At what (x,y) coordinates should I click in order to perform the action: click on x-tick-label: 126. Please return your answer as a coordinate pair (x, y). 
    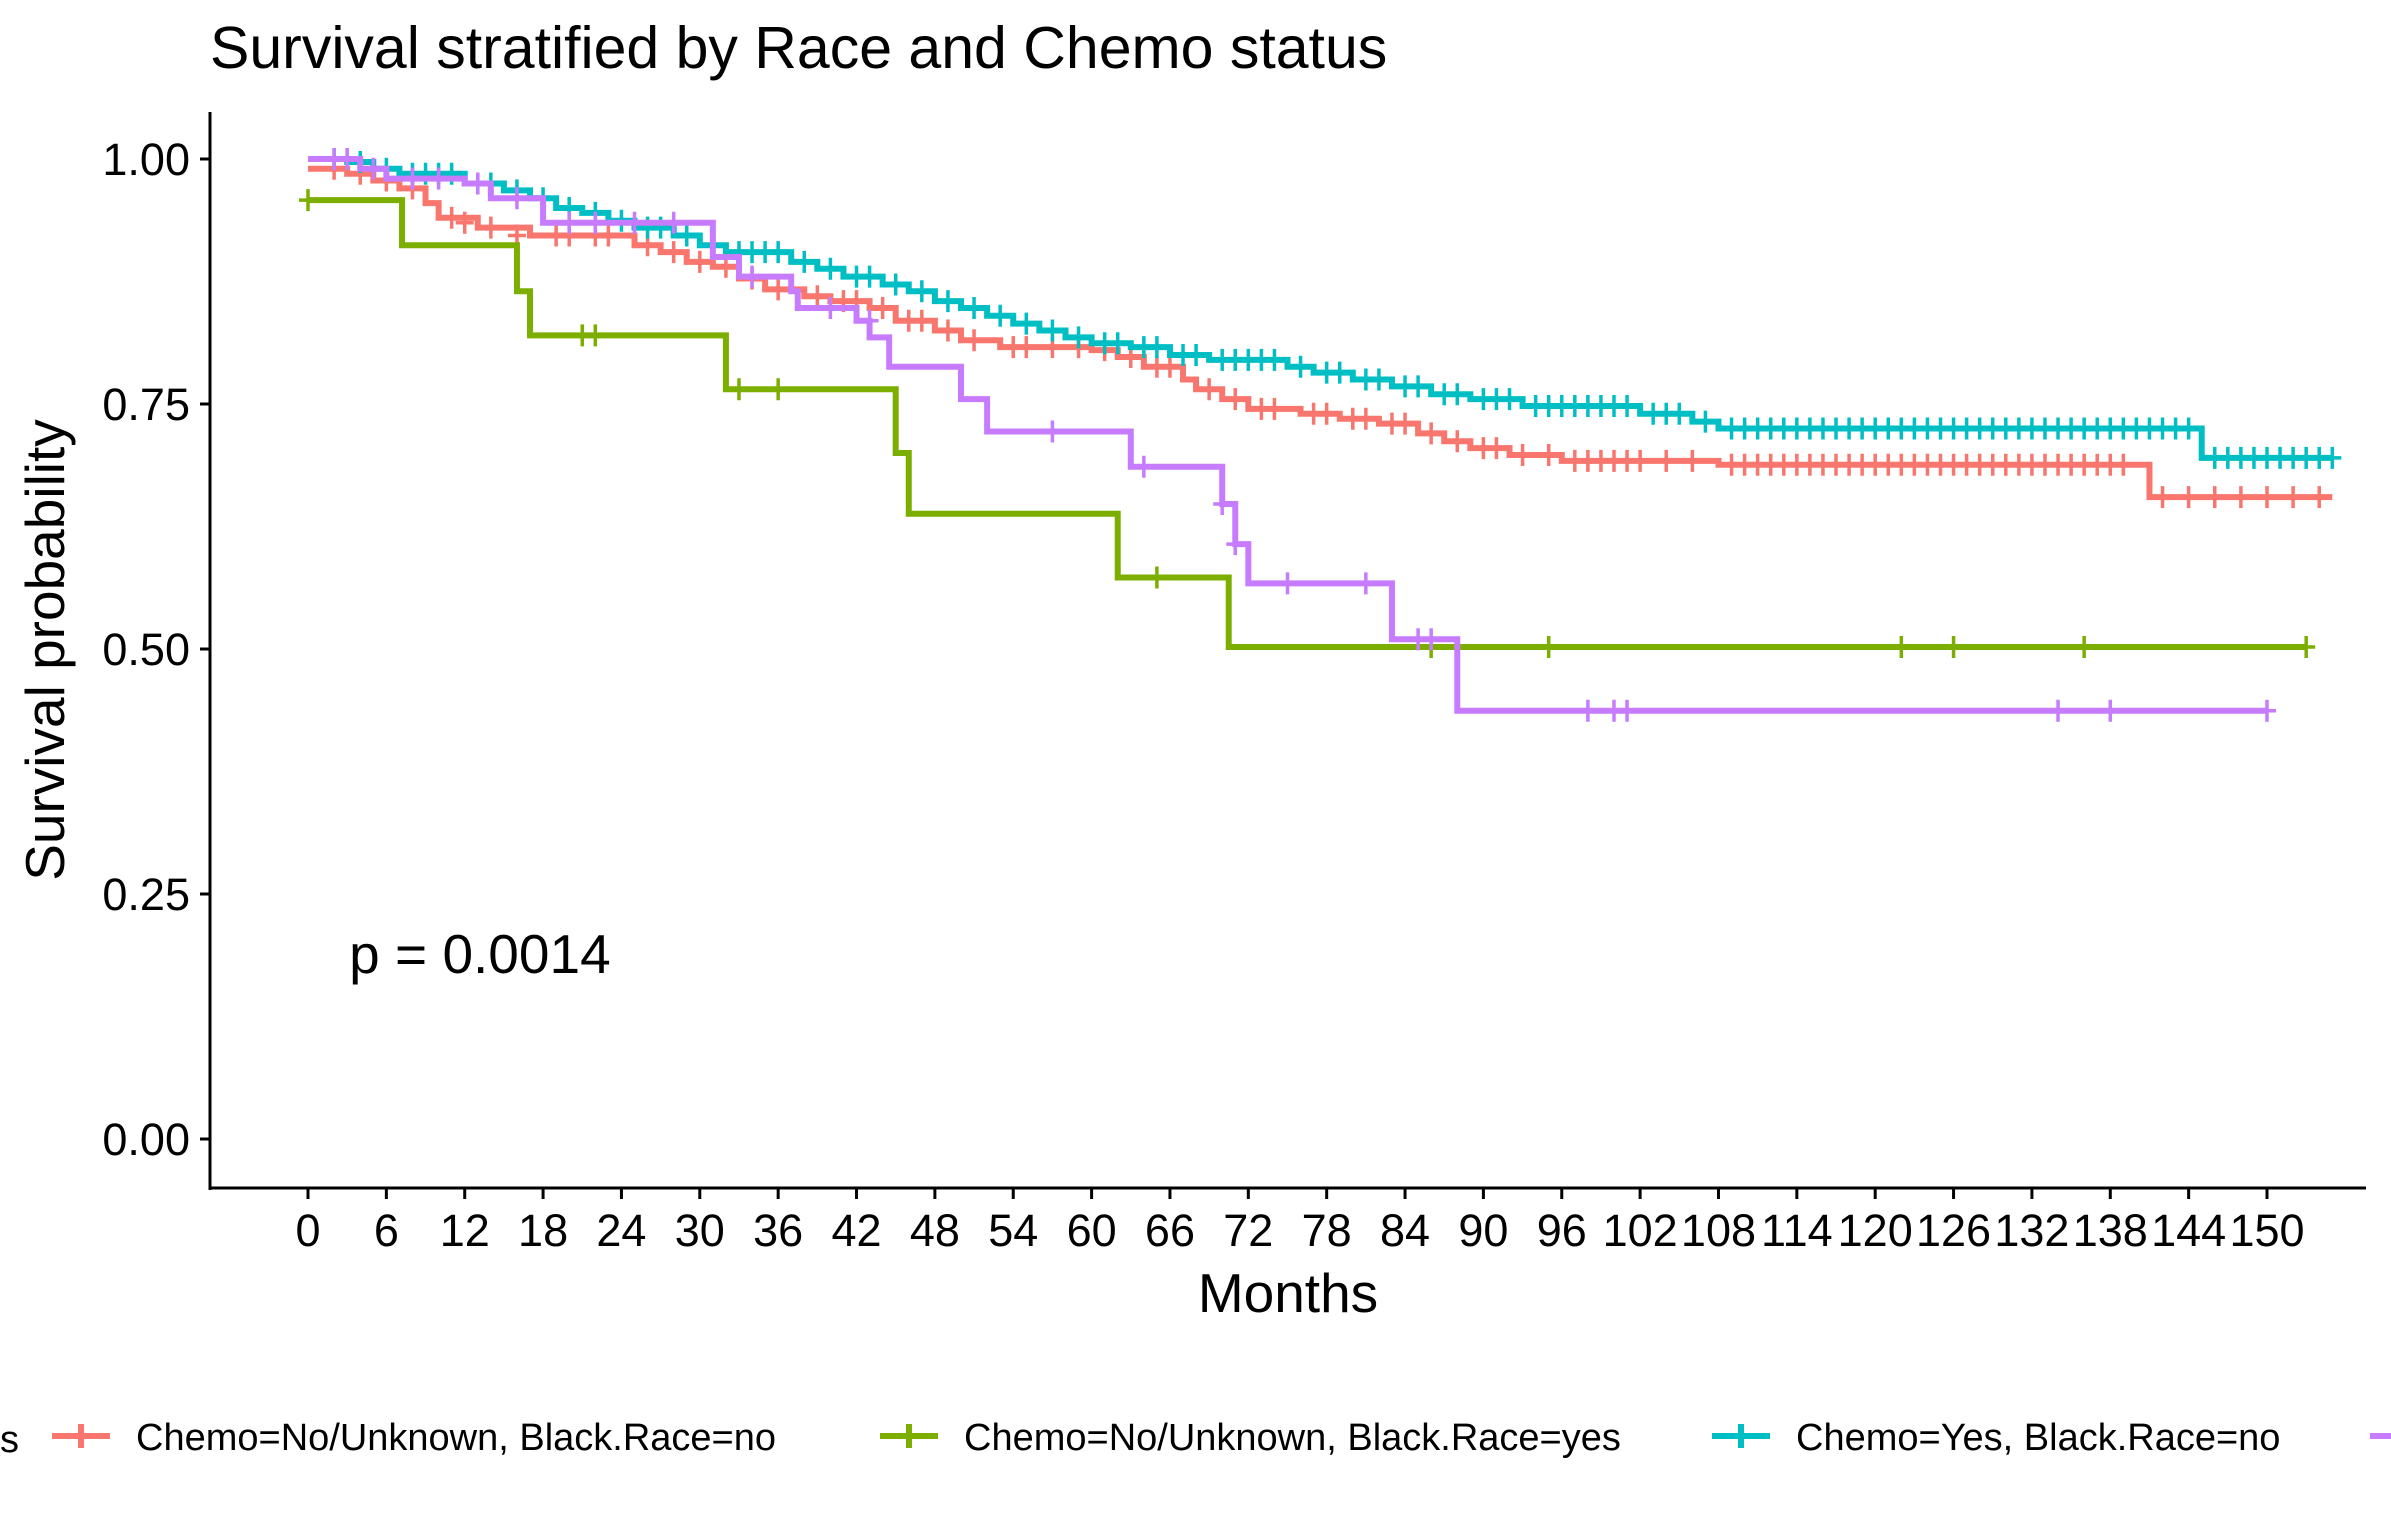
    Looking at the image, I should click on (1953, 1230).